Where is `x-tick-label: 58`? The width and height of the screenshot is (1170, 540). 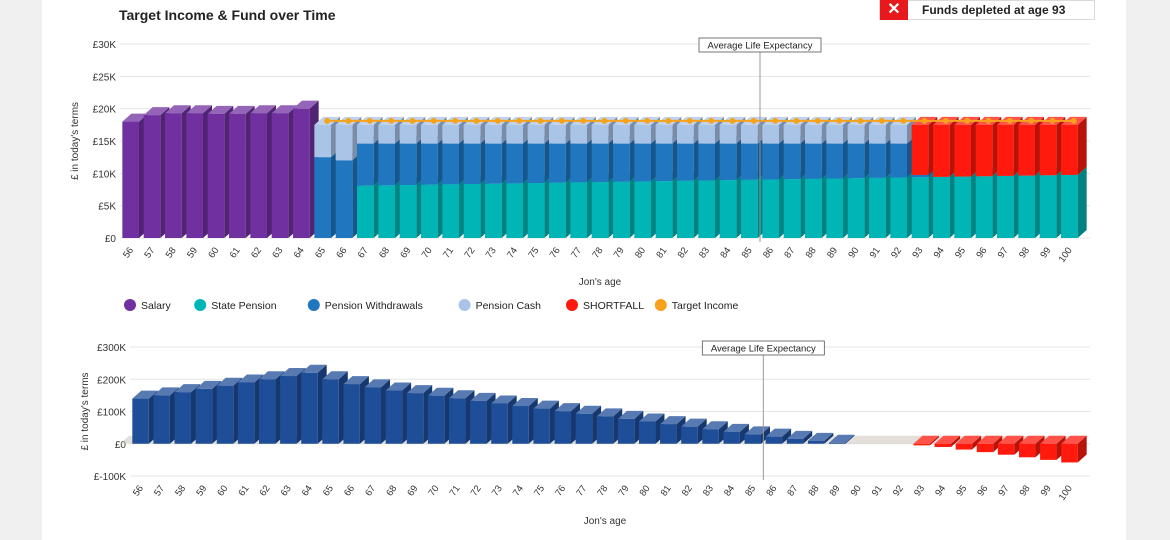 x-tick-label: 58 is located at coordinates (171, 252).